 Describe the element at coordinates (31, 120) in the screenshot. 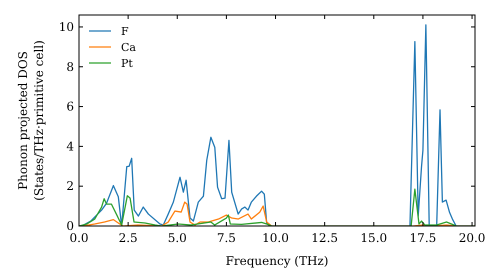

I see `y-axis-title: Phonon projected DOS (States/THz·primitive cell)` at that location.